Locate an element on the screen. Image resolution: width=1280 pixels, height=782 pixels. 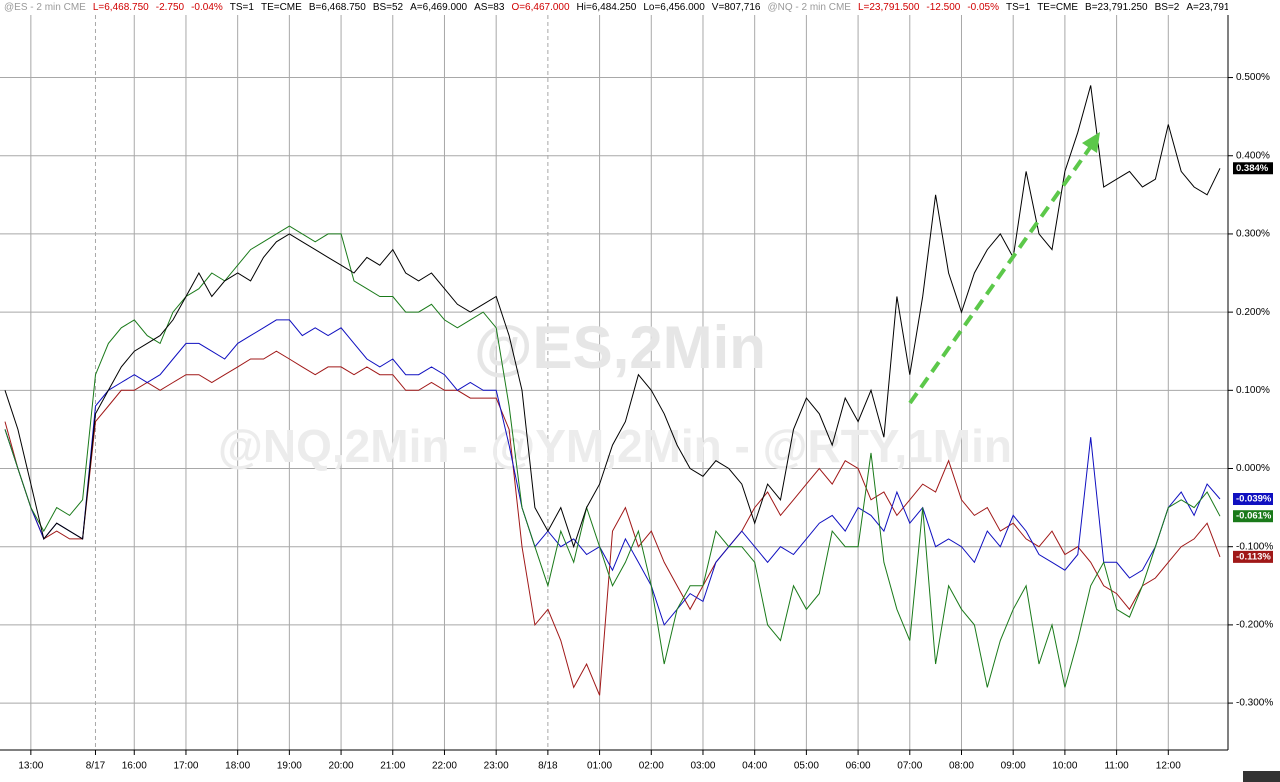
annotation-arrow is located at coordinates (1002, 272).